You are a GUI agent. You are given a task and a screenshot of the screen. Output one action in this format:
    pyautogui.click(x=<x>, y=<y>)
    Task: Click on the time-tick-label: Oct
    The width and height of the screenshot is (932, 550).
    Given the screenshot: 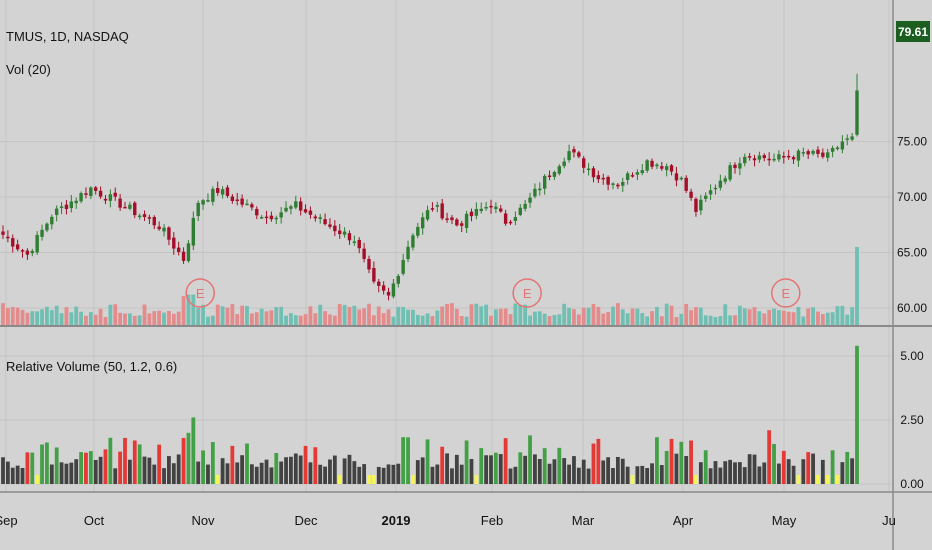 What is the action you would take?
    pyautogui.click(x=94, y=520)
    